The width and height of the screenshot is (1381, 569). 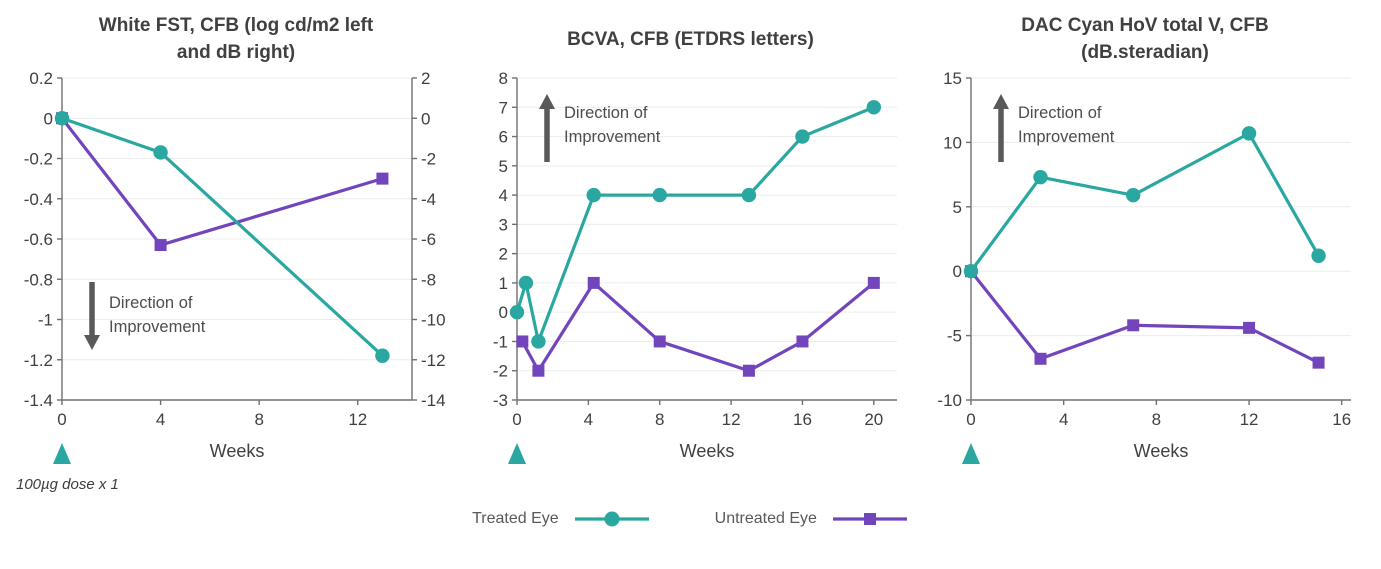 What do you see at coordinates (873, 419) in the screenshot?
I see `x-tick-label: 20` at bounding box center [873, 419].